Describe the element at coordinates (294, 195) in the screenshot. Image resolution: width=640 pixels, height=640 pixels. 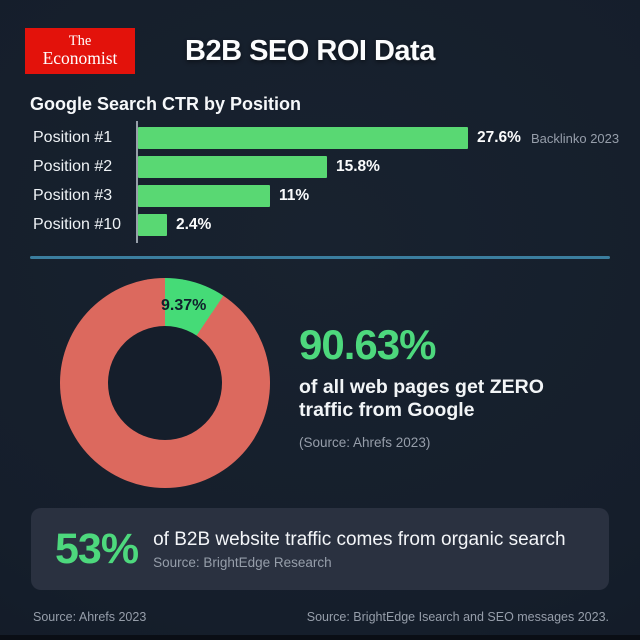
I see `bar-value-label: 11%` at that location.